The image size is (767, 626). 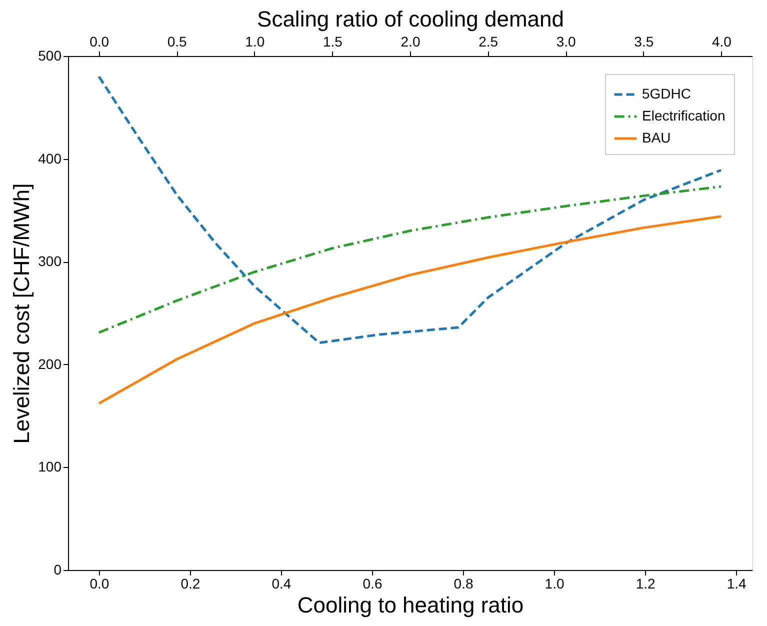 I want to click on y-tick-label: 100, so click(x=50, y=466).